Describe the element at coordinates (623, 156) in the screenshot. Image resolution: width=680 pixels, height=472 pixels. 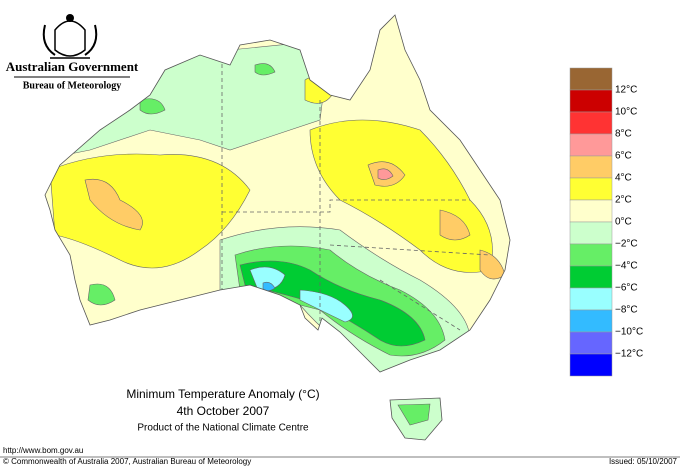
I see `legend-label: 6°C` at that location.